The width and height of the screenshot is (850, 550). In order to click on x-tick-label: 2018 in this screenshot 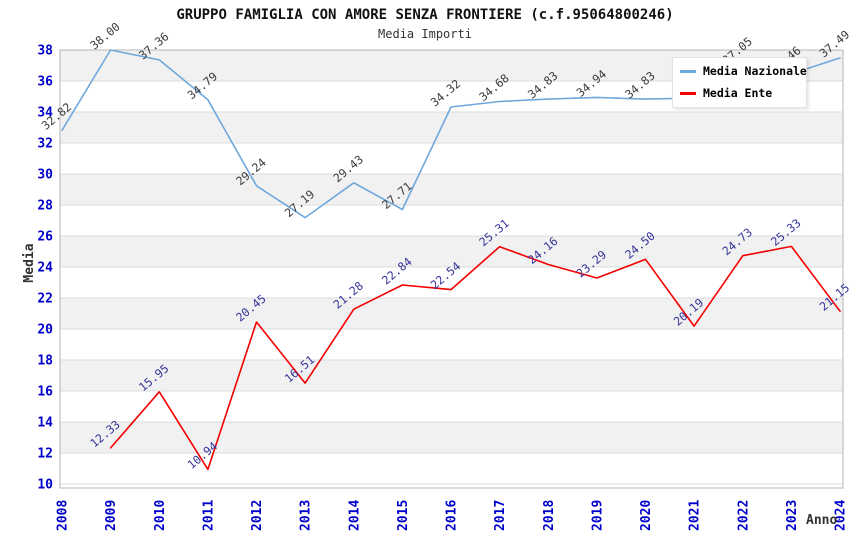, I will do `click(549, 515)`.